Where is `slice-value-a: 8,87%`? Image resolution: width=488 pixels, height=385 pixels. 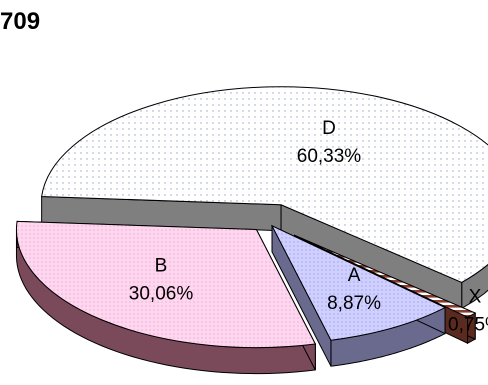 slice-value-a: 8,87% is located at coordinates (354, 303).